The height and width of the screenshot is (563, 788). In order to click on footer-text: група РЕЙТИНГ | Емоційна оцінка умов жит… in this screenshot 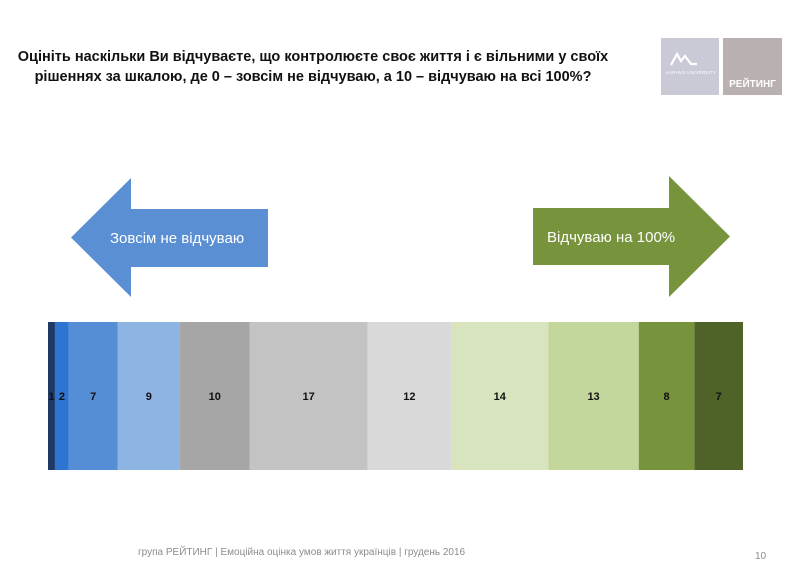, I will do `click(302, 552)`.